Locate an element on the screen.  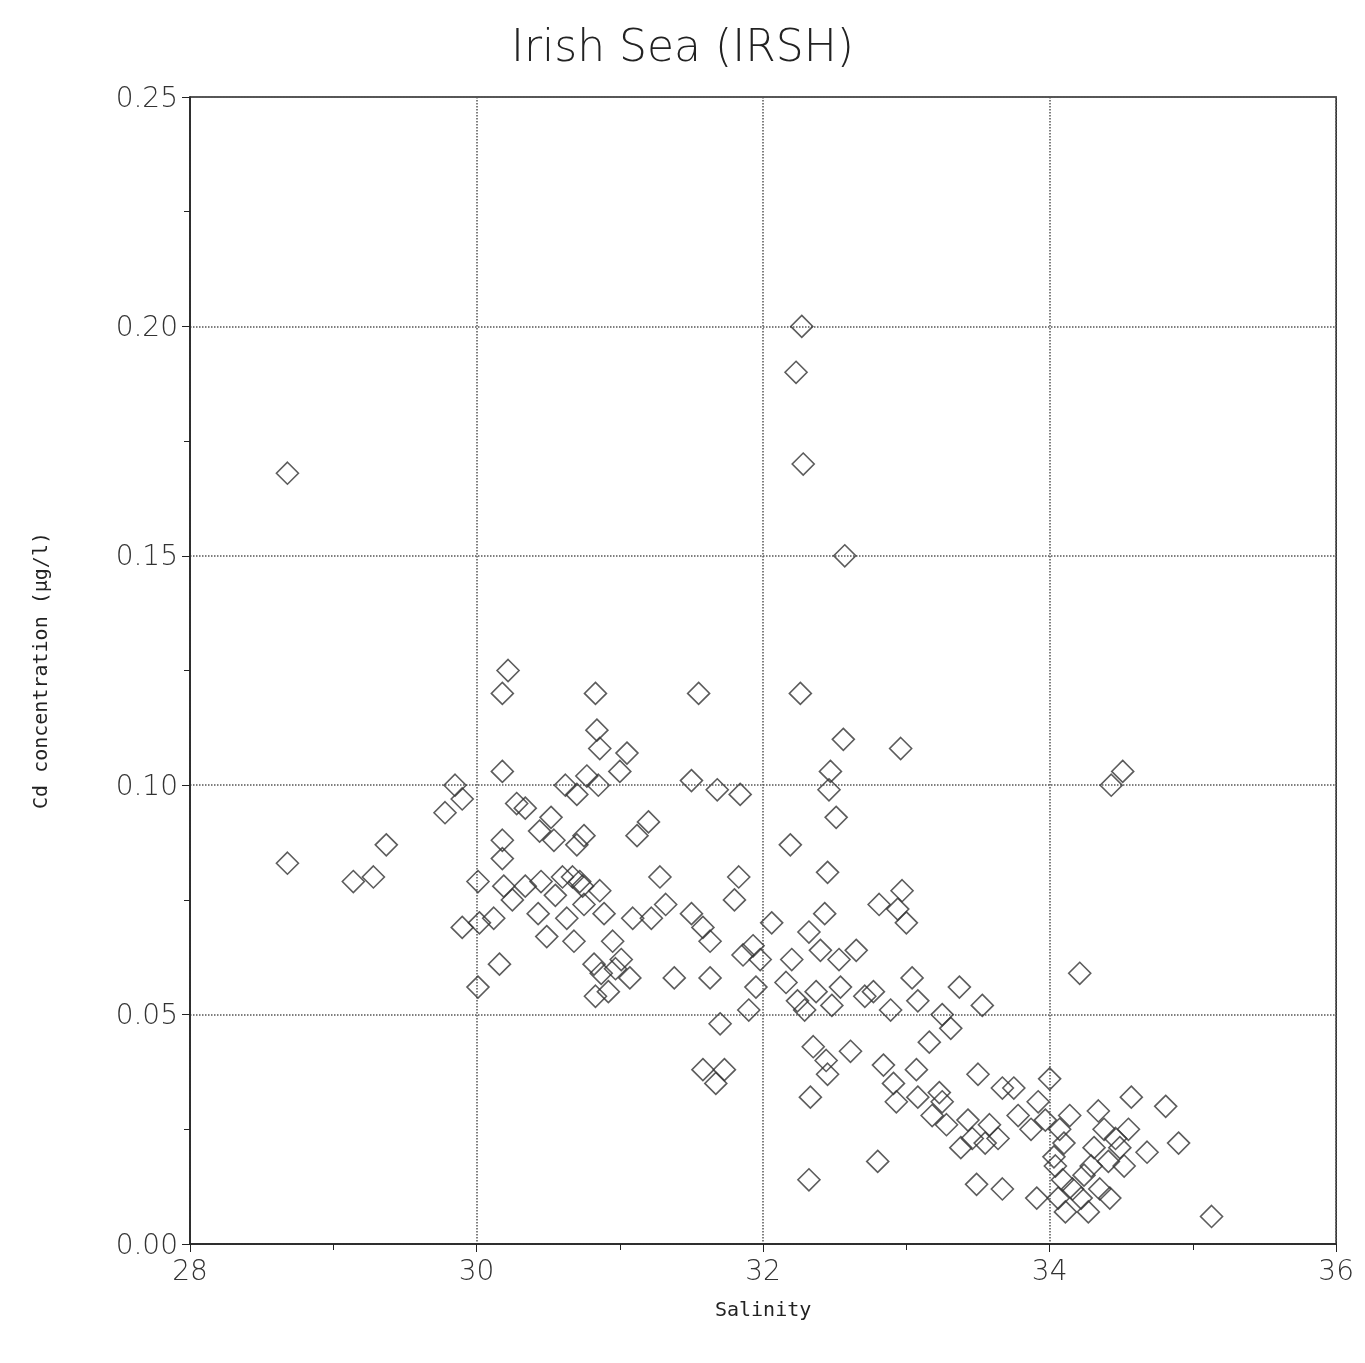
x-tick-label: 28 is located at coordinates (190, 1270).